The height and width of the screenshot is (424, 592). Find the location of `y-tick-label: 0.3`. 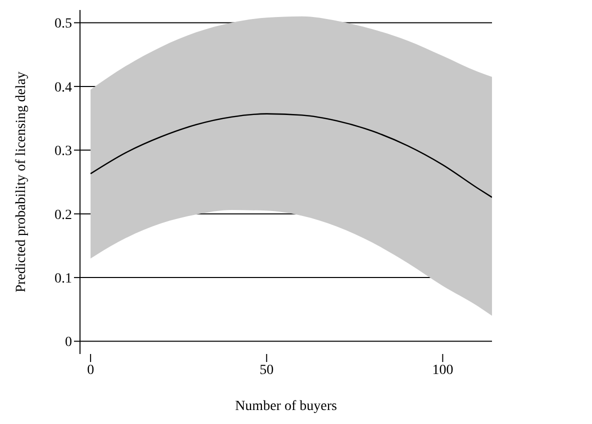

y-tick-label: 0.3 is located at coordinates (63, 152).